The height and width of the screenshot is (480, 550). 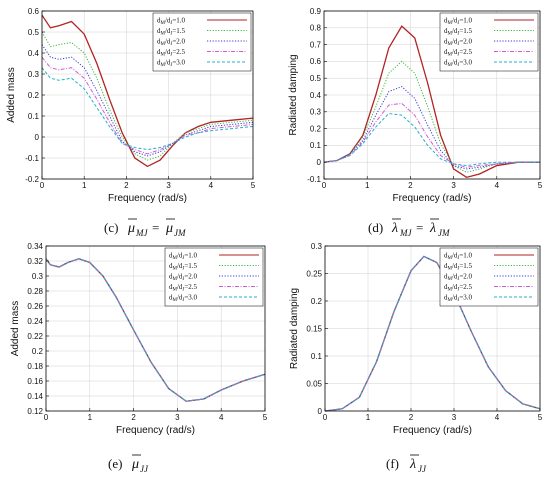 What do you see at coordinates (375, 227) in the screenshot?
I see `caption-label: (d)` at bounding box center [375, 227].